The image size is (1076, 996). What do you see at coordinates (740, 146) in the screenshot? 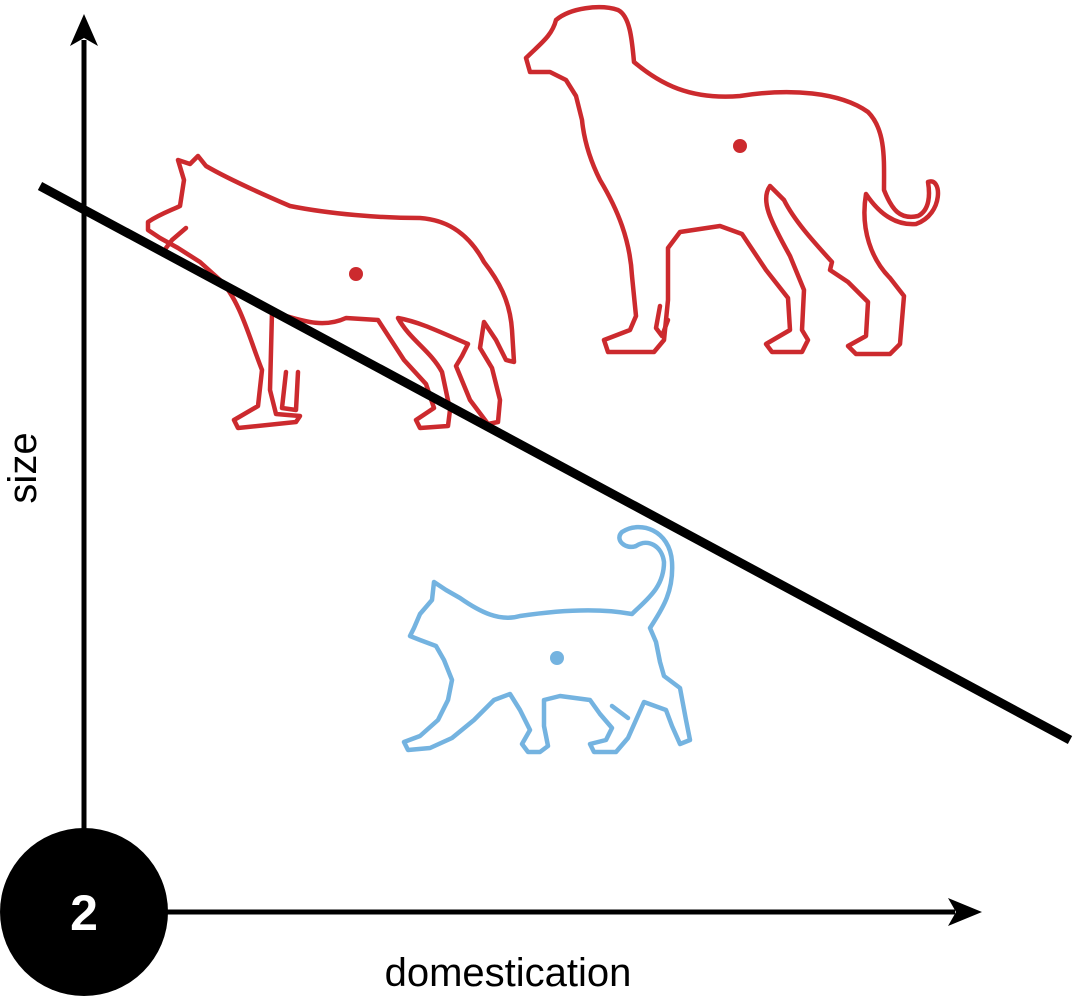
I see `dog-point` at bounding box center [740, 146].